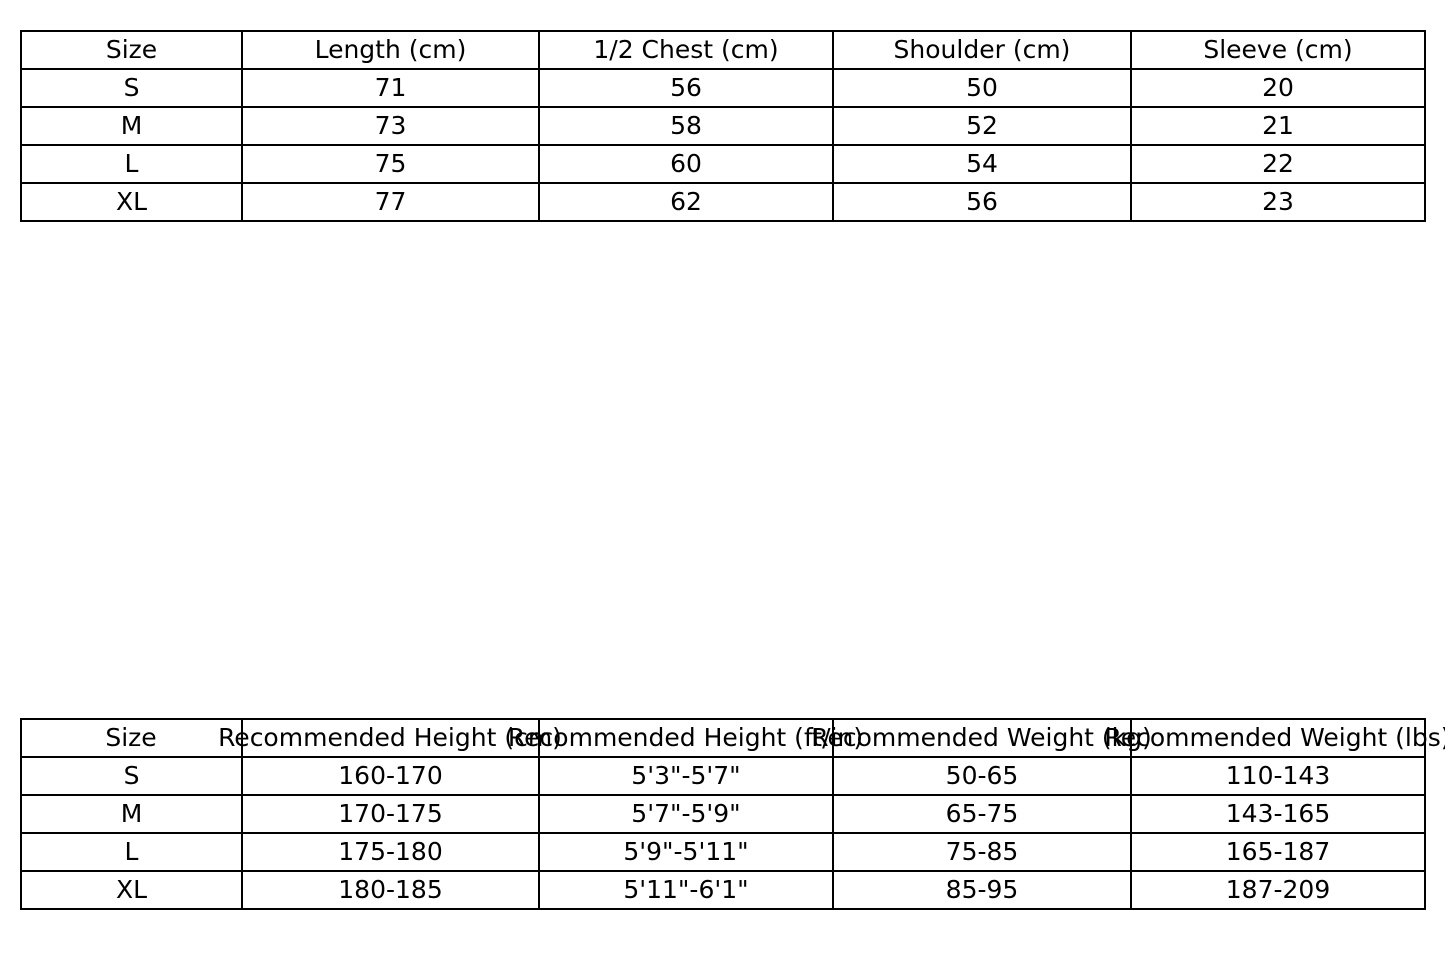  What do you see at coordinates (982, 88) in the screenshot?
I see `cell-shoulder: 50` at bounding box center [982, 88].